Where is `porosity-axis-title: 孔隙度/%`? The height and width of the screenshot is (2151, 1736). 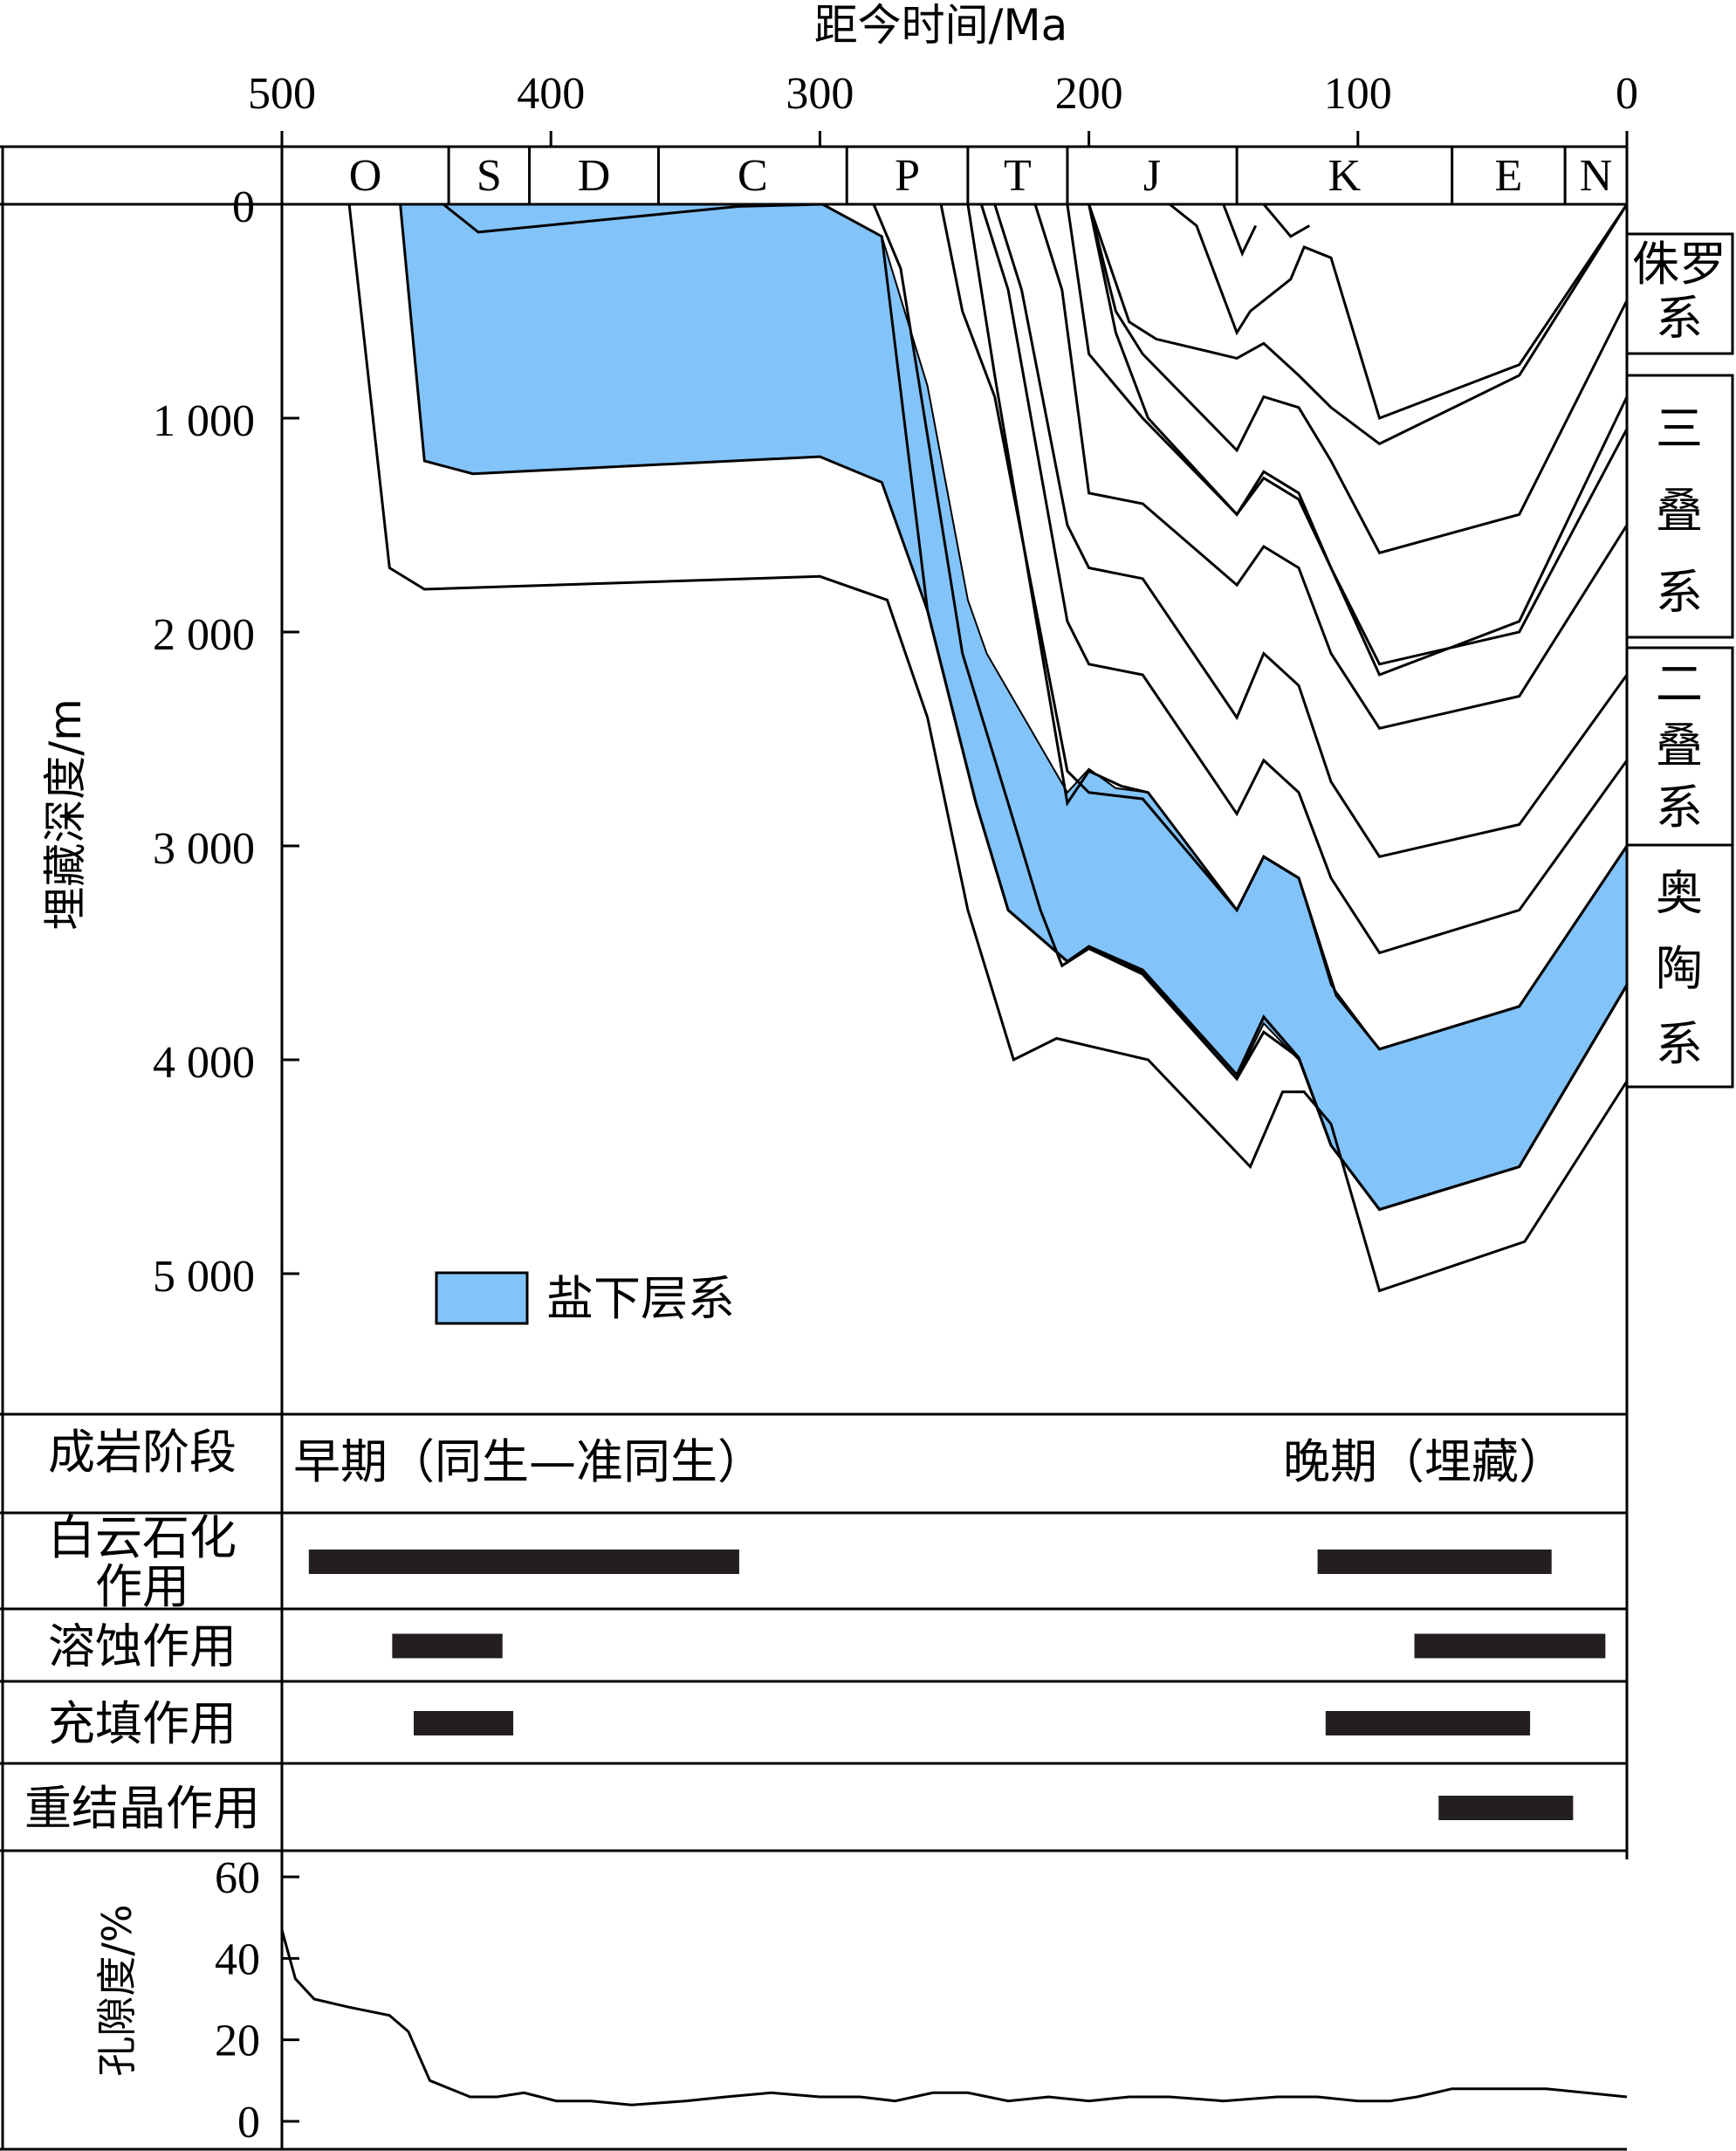 porosity-axis-title: 孔隙度/% is located at coordinates (117, 1990).